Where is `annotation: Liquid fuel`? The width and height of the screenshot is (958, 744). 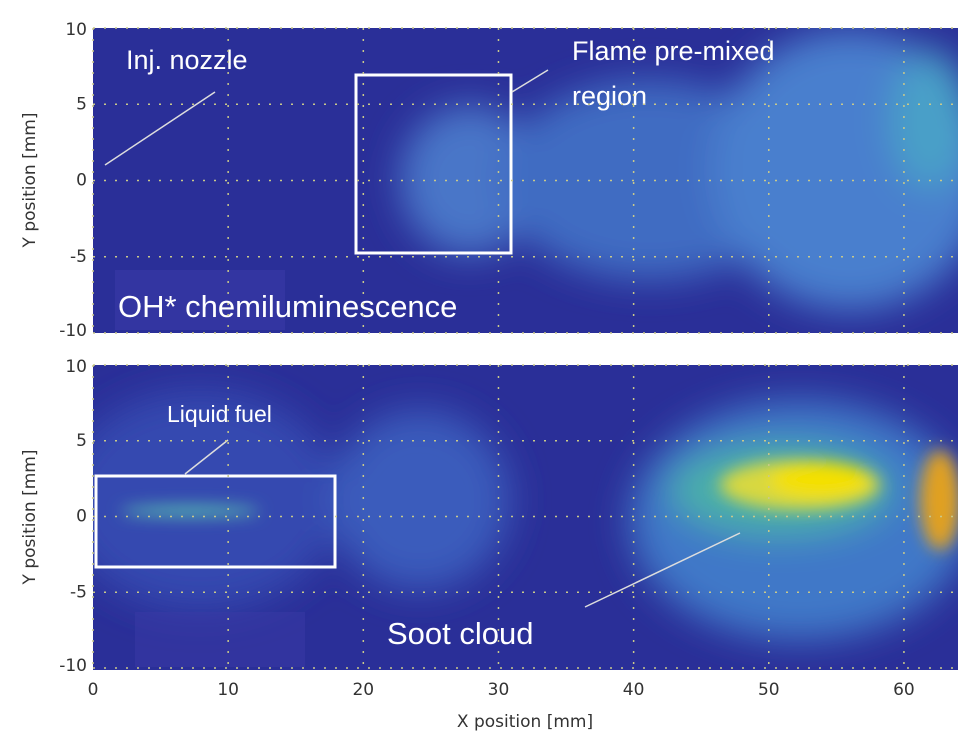
annotation: Liquid fuel is located at coordinates (219, 414).